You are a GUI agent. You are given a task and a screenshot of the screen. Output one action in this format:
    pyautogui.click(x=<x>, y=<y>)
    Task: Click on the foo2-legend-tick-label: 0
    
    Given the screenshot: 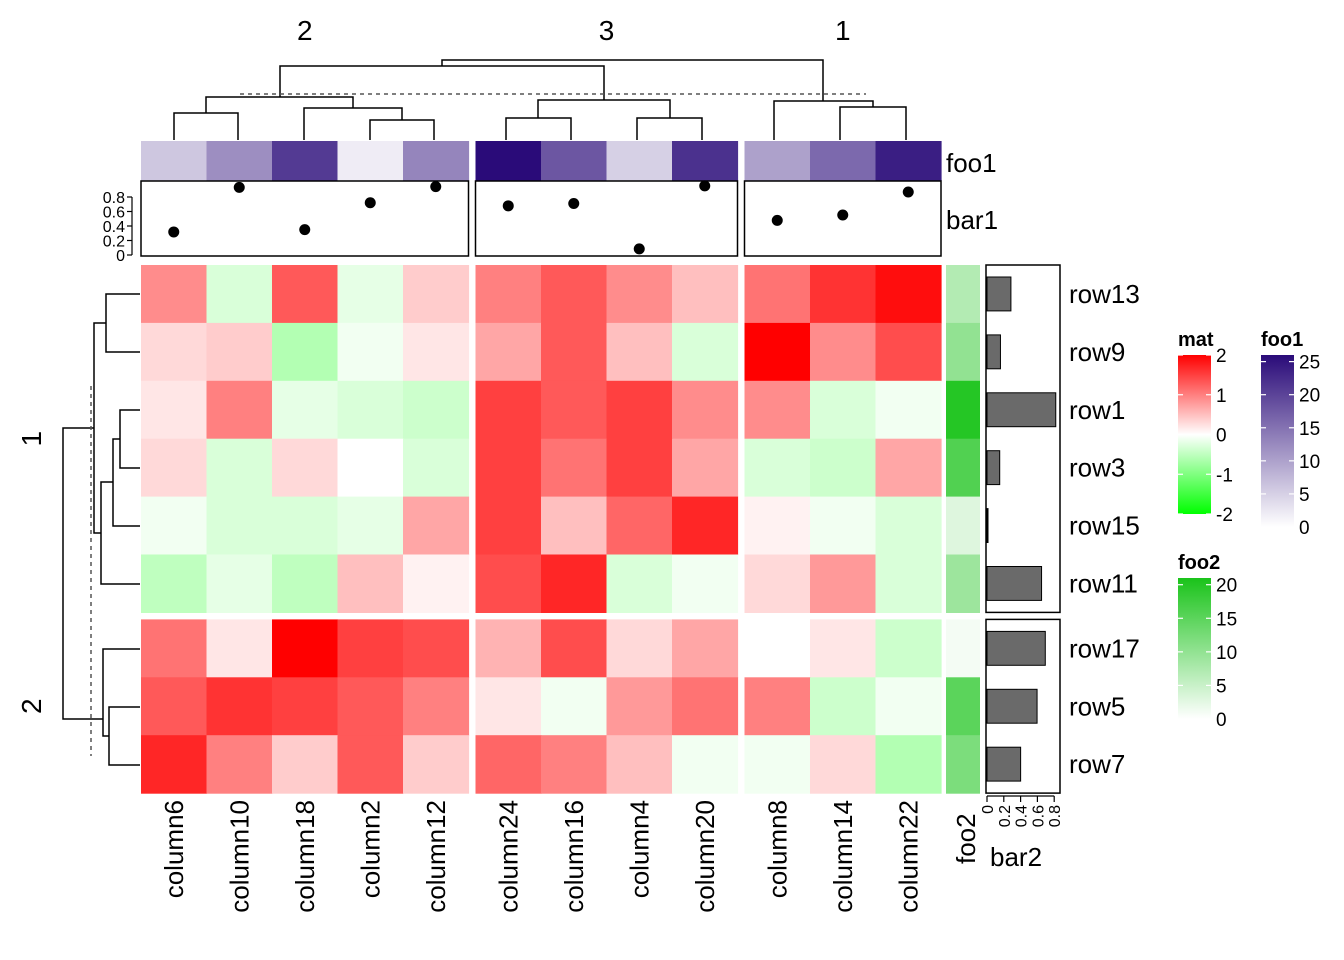 What is the action you would take?
    pyautogui.click(x=1221, y=720)
    